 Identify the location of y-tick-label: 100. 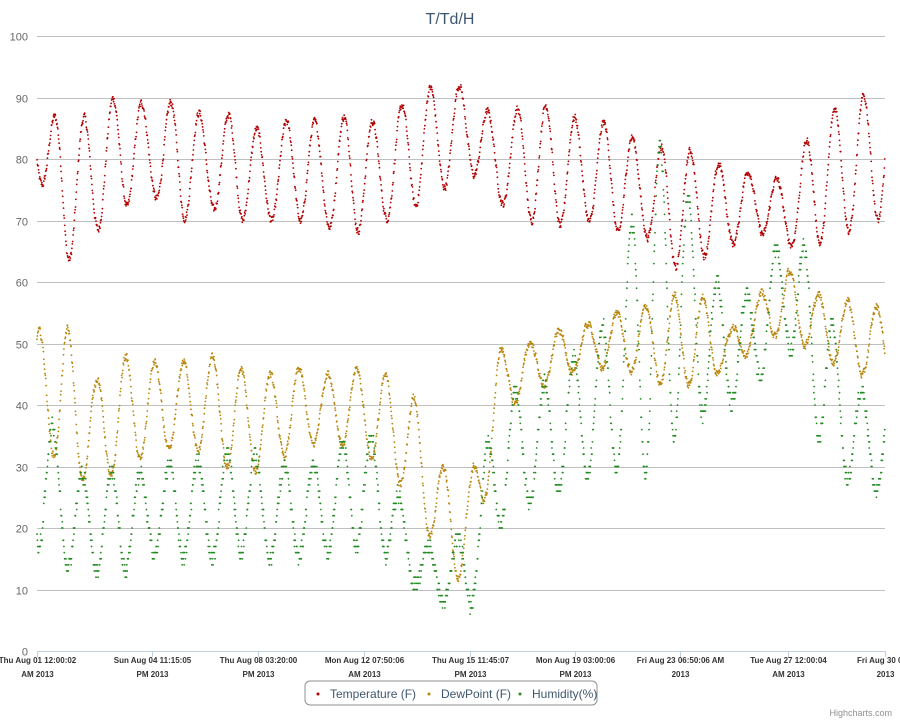
(19, 38).